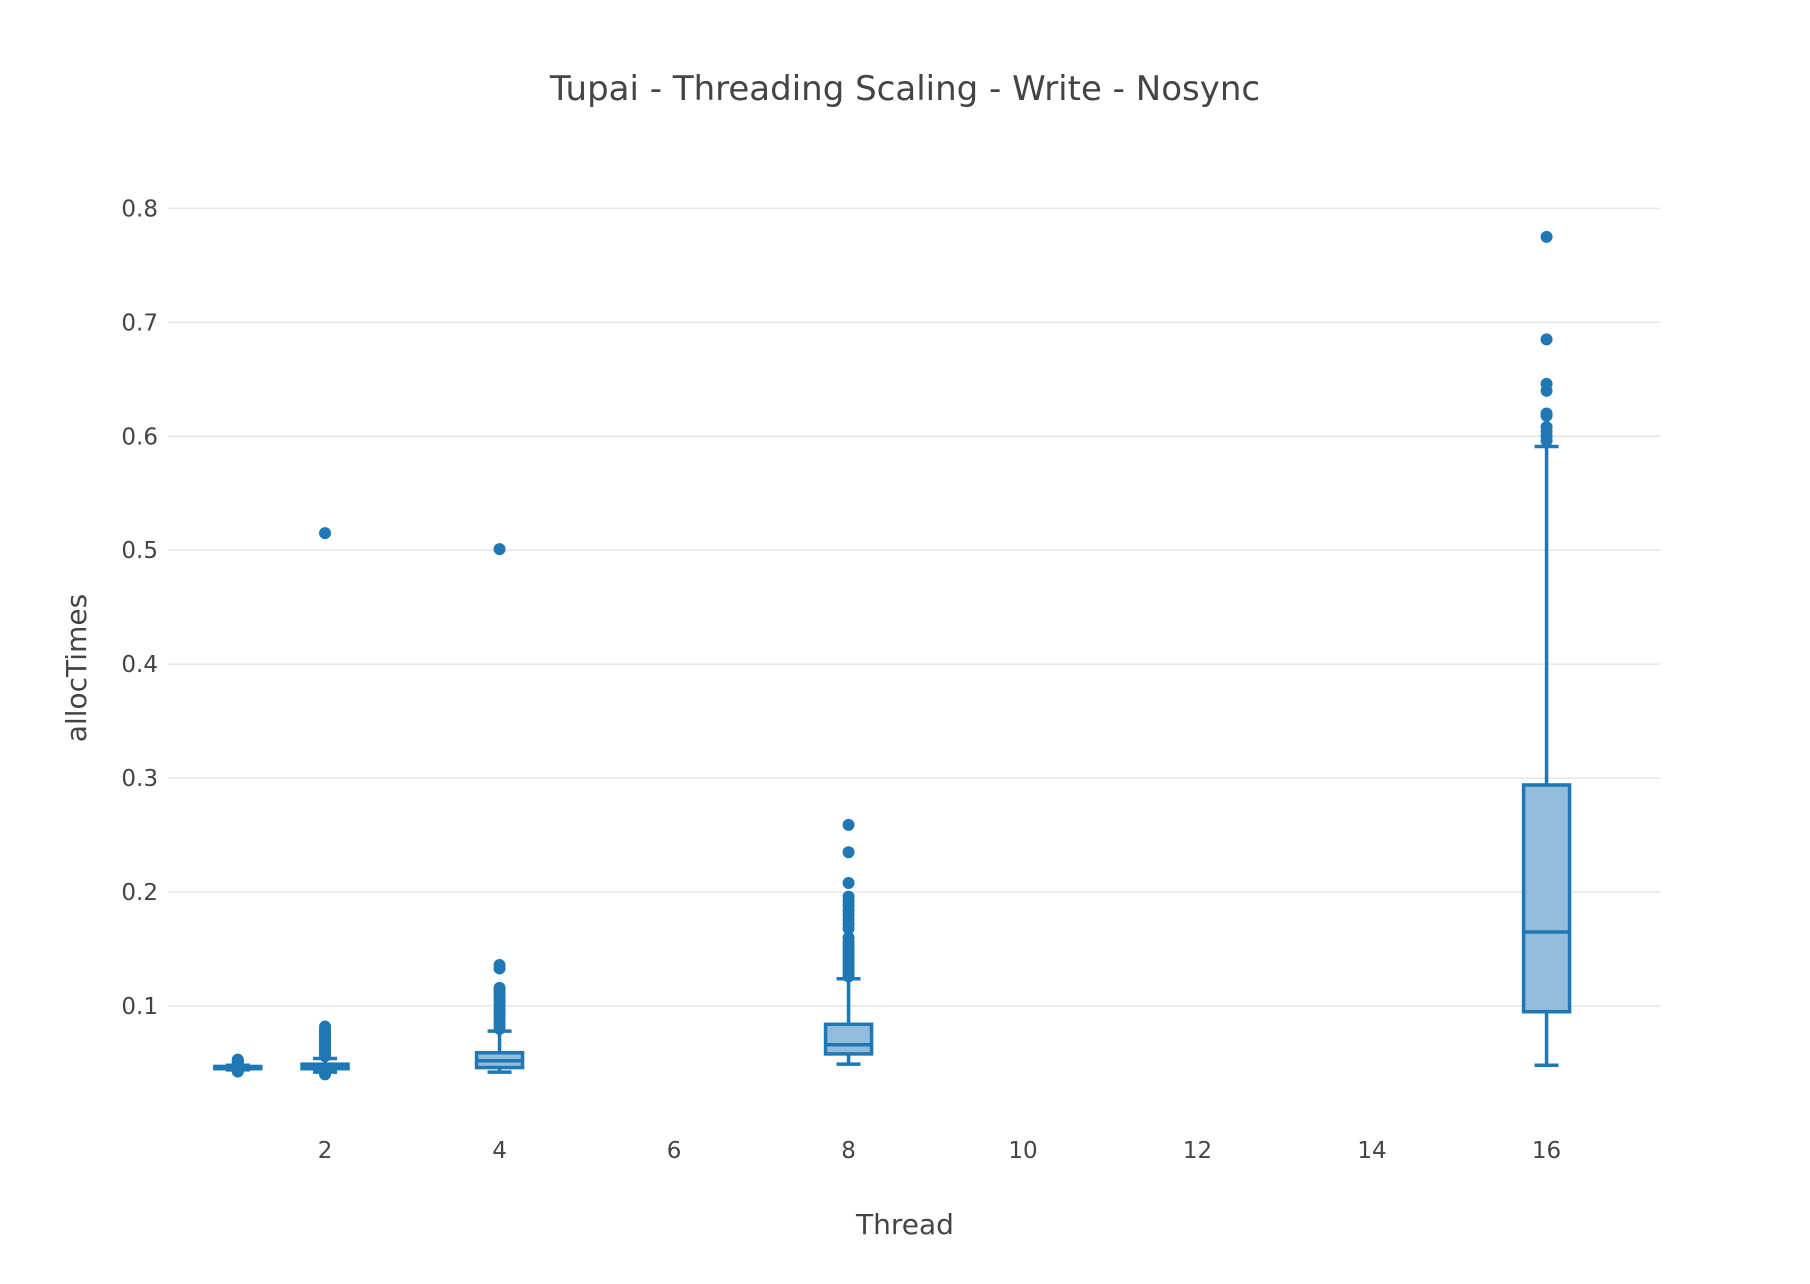  I want to click on x-tick-label: 16, so click(1546, 1151).